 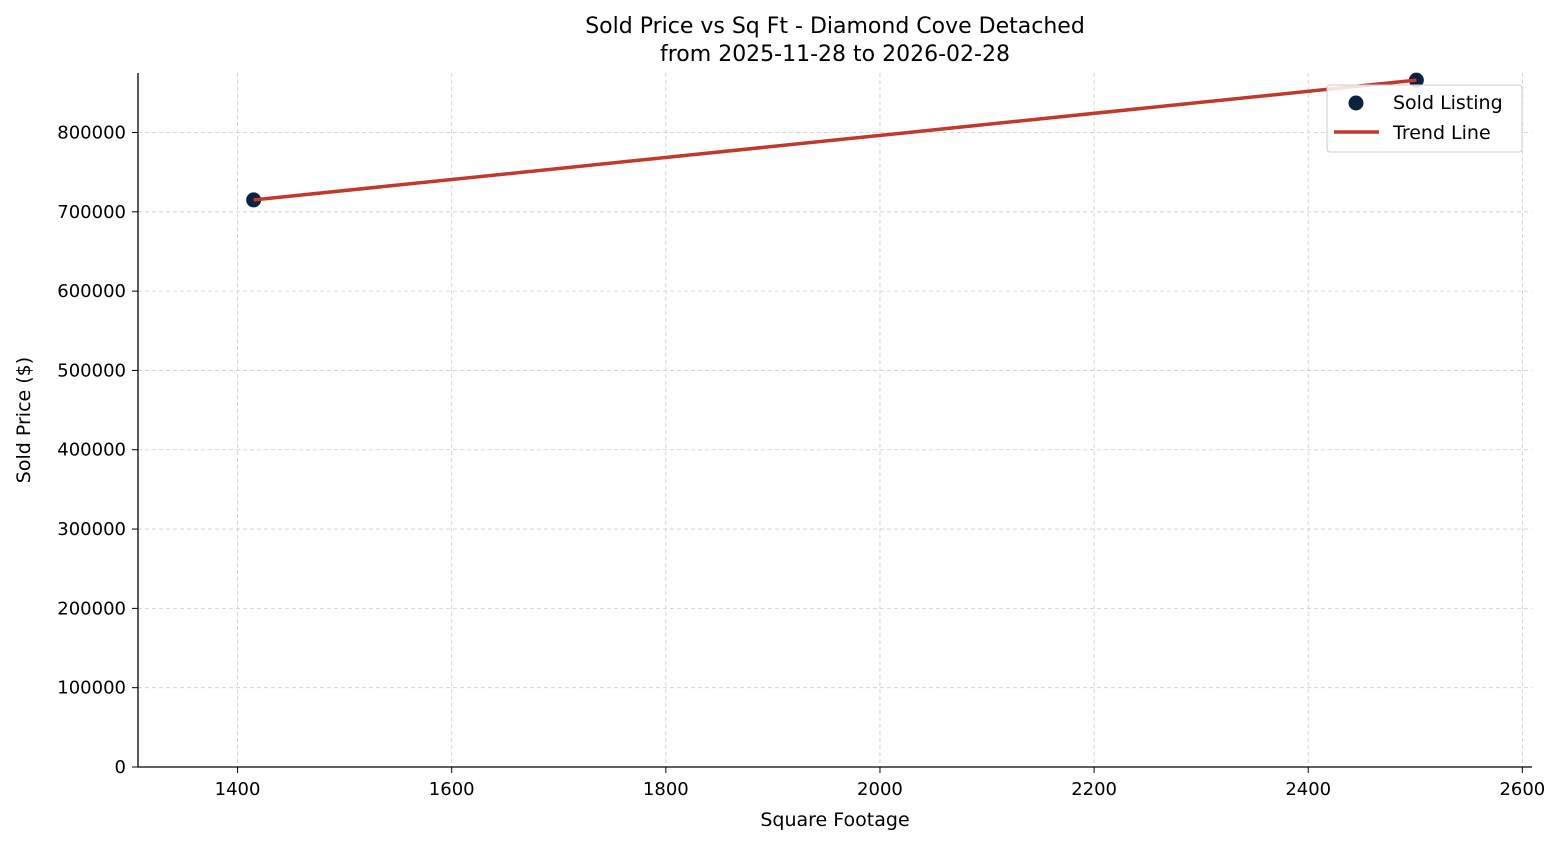 What do you see at coordinates (1308, 789) in the screenshot?
I see `x-tick-label: 2400` at bounding box center [1308, 789].